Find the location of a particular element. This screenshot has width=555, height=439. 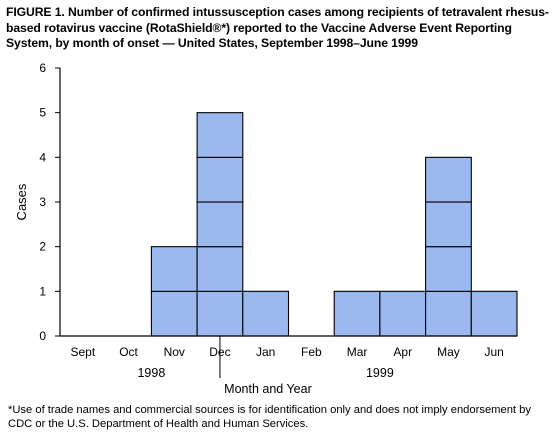

x-axis-title: Month and Year is located at coordinates (268, 389).